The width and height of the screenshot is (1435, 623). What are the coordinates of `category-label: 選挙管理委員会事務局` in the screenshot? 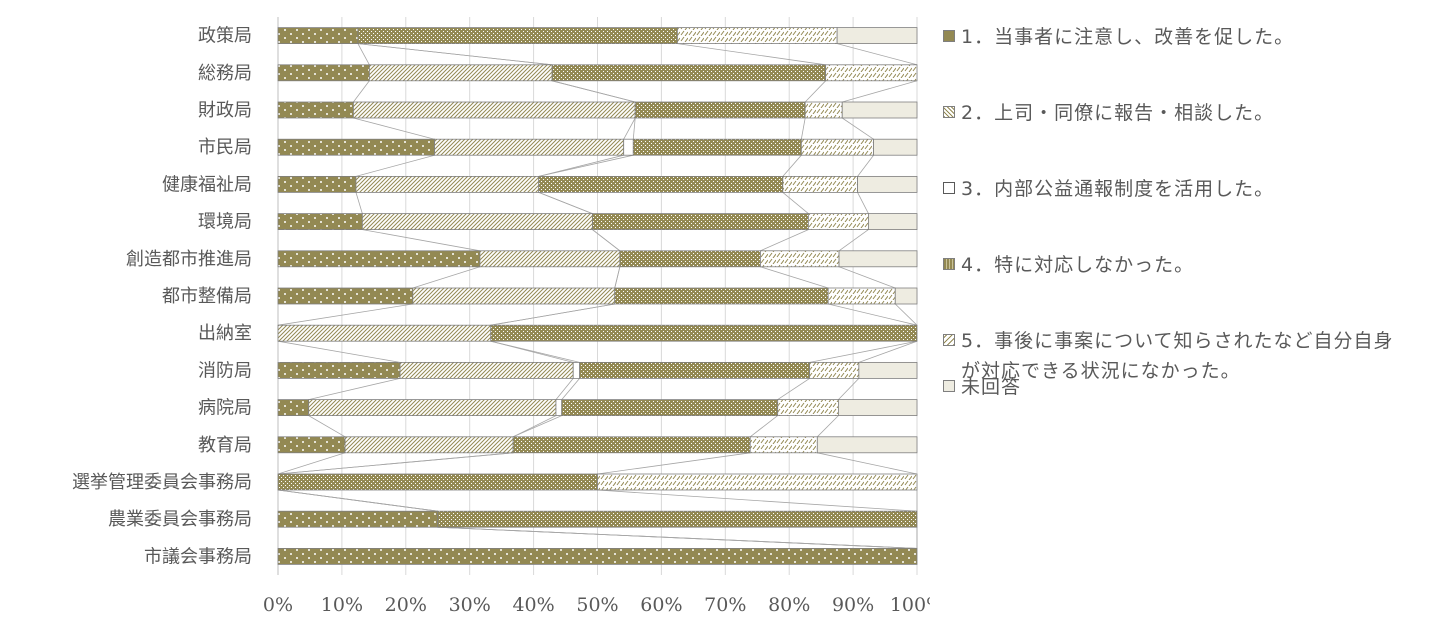 It's located at (162, 482).